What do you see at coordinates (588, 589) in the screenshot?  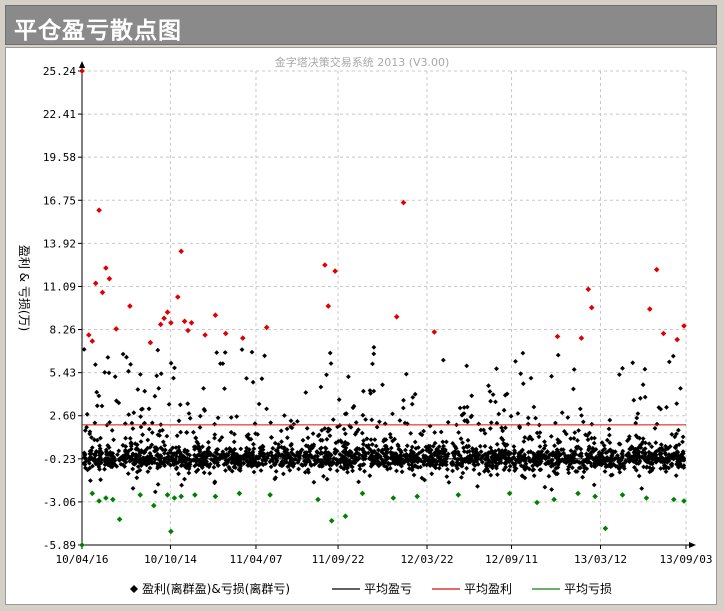 I see `legend-label: 平均亏损` at bounding box center [588, 589].